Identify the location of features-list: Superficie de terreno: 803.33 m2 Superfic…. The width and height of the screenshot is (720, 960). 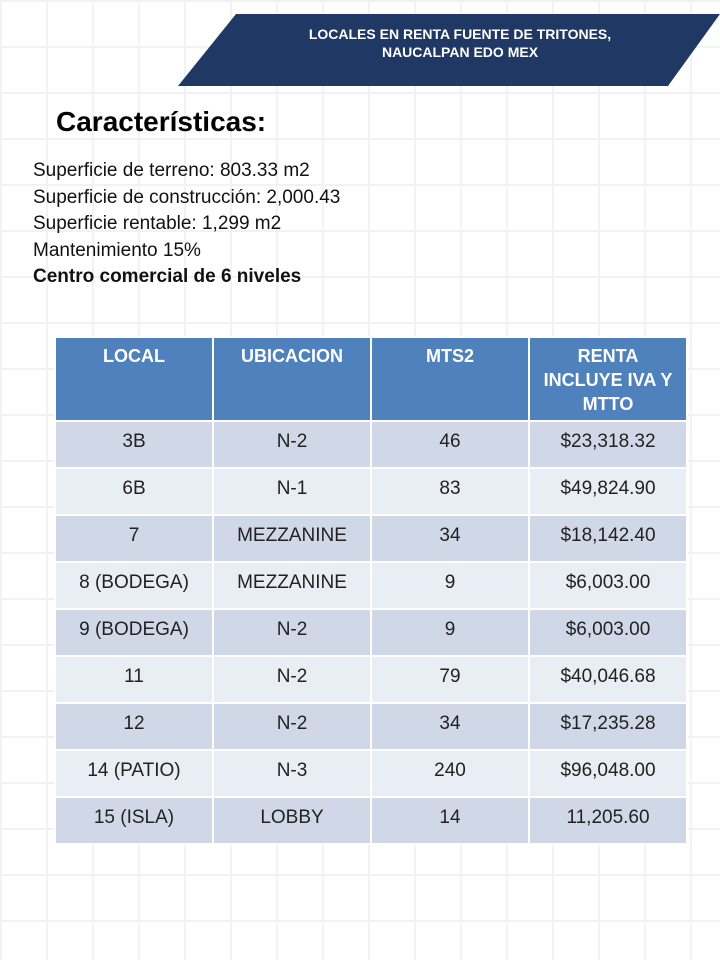
(186, 224).